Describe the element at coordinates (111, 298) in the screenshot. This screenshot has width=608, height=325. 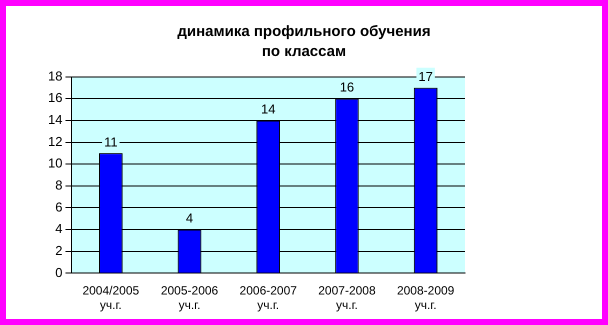
I see `x-tick-label: 2004/2005 уч.г.` at that location.